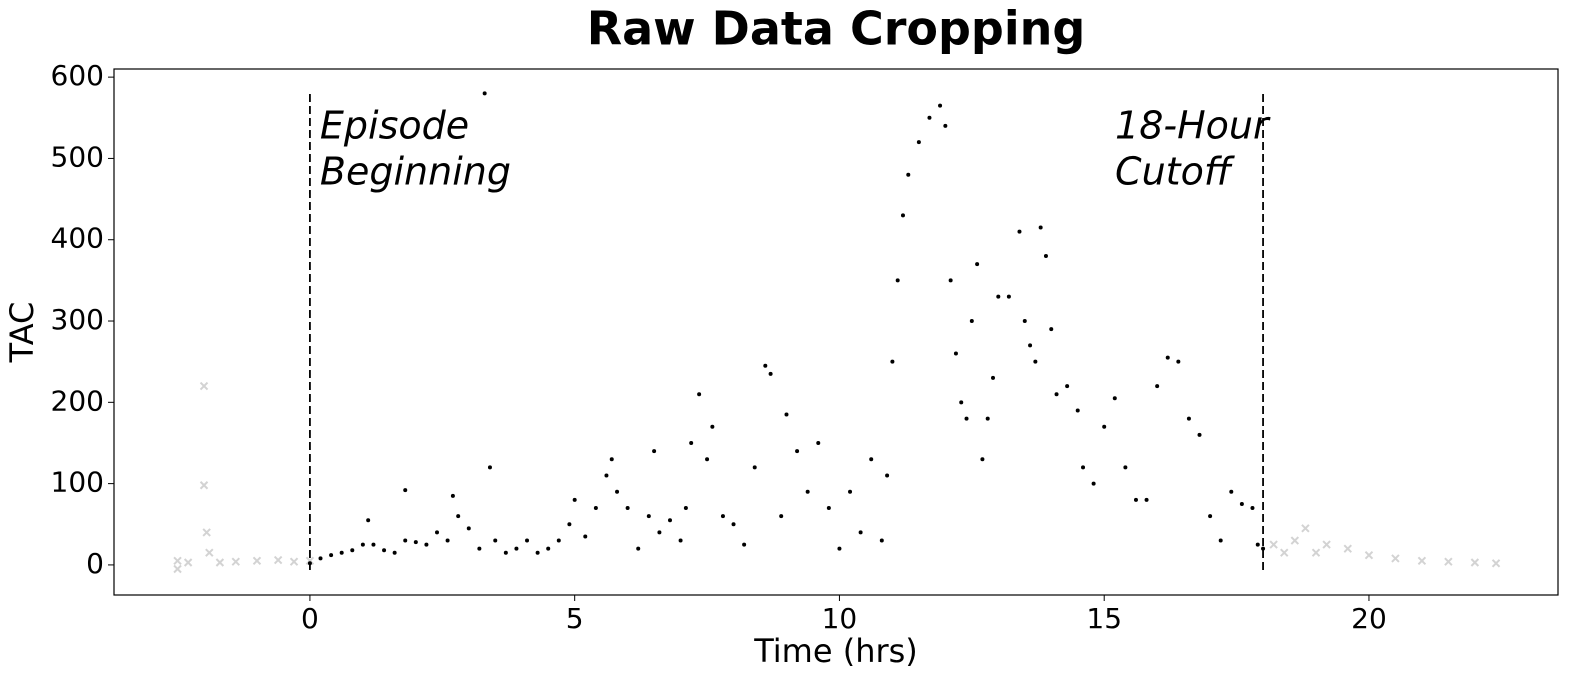  What do you see at coordinates (77, 319) in the screenshot?
I see `y-tick-label: 300` at bounding box center [77, 319].